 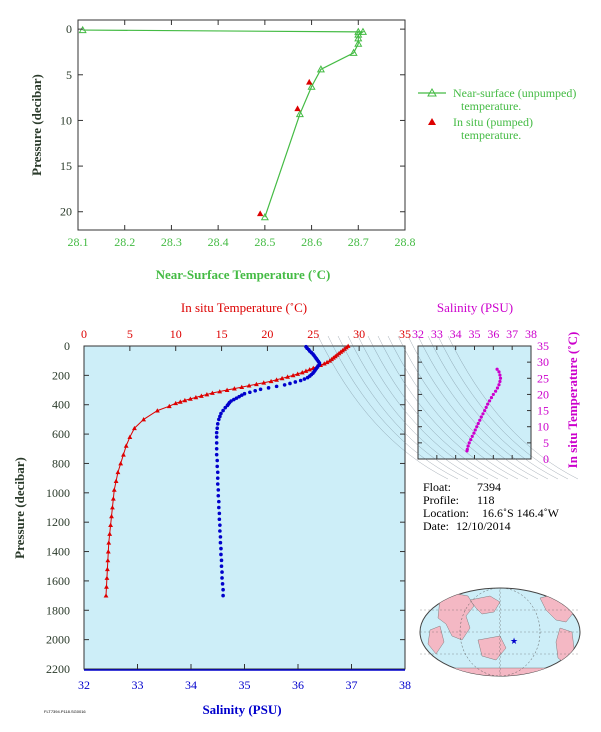 I want to click on ts-y-tick-label: 30, so click(x=543, y=362).